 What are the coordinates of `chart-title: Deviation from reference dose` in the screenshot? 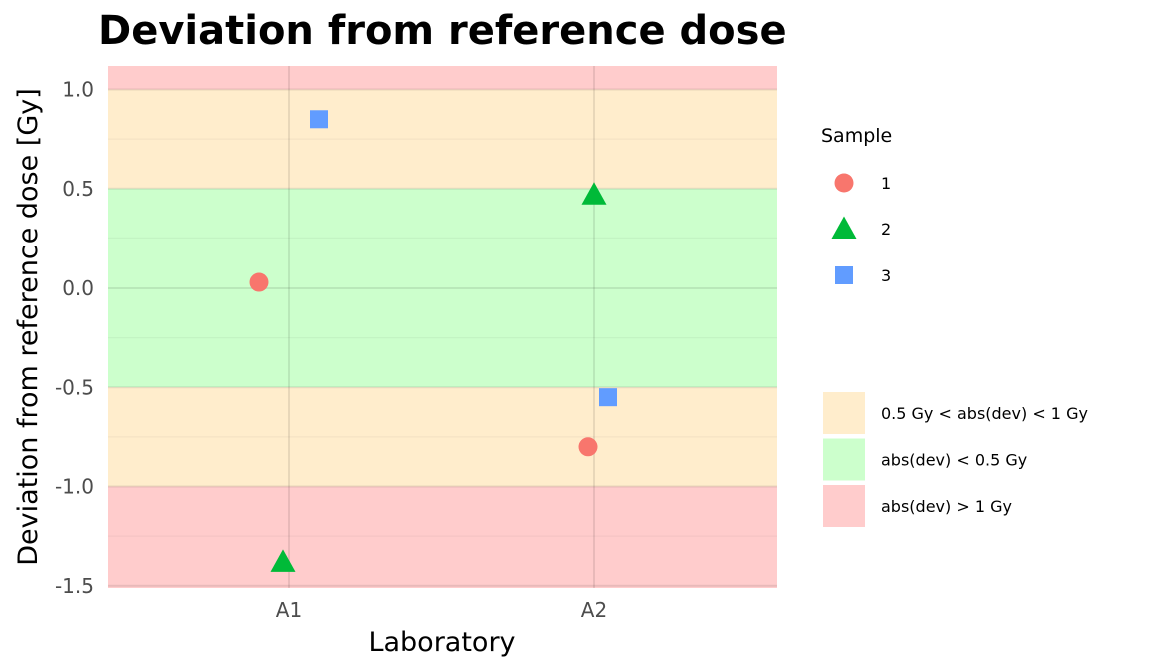 It's located at (442, 31).